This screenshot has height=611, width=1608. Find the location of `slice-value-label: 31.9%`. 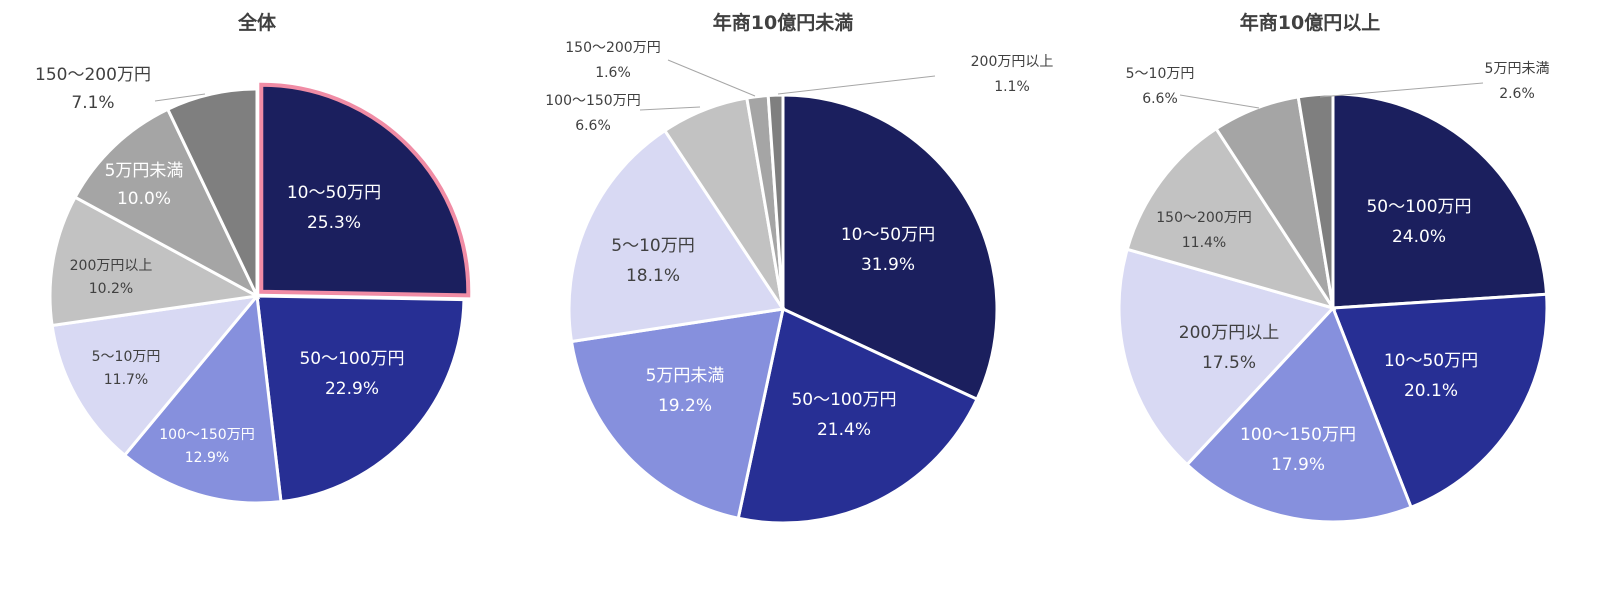

slice-value-label: 31.9% is located at coordinates (888, 265).